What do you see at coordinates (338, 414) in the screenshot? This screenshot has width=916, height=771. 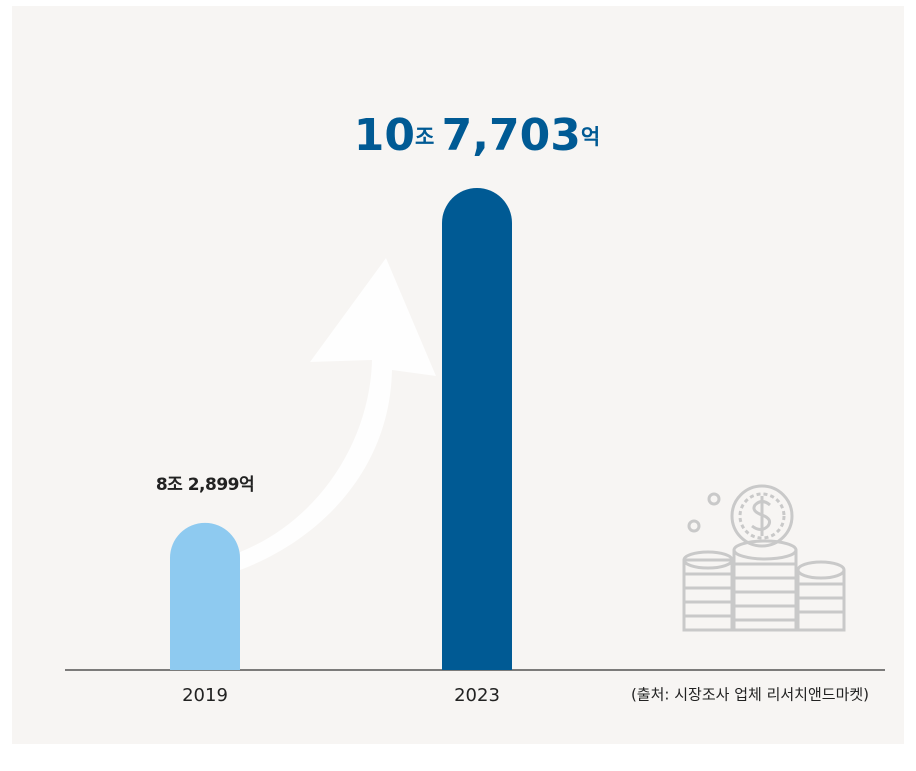 I see `growth-arrow` at bounding box center [338, 414].